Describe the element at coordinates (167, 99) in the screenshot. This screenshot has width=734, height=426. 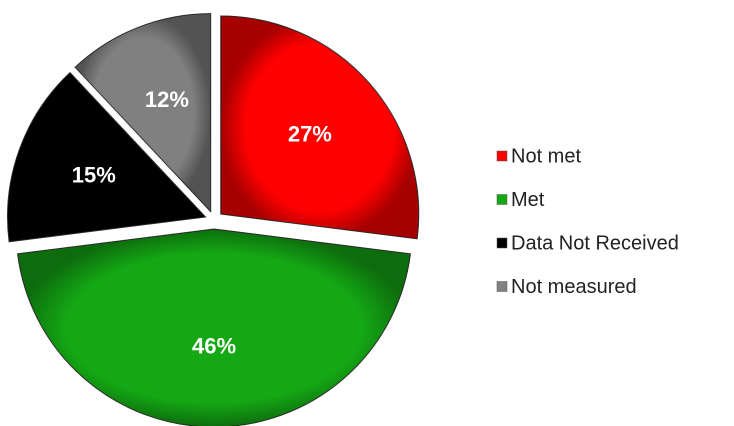
I see `slice-label: 12%` at that location.